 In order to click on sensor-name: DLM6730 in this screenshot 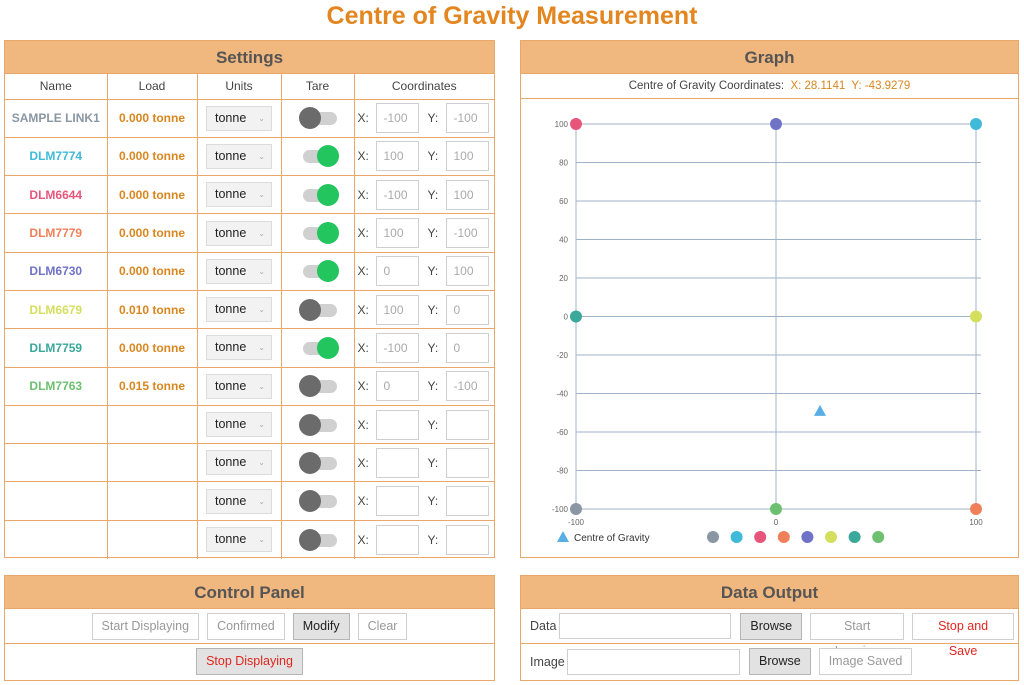, I will do `click(56, 271)`.